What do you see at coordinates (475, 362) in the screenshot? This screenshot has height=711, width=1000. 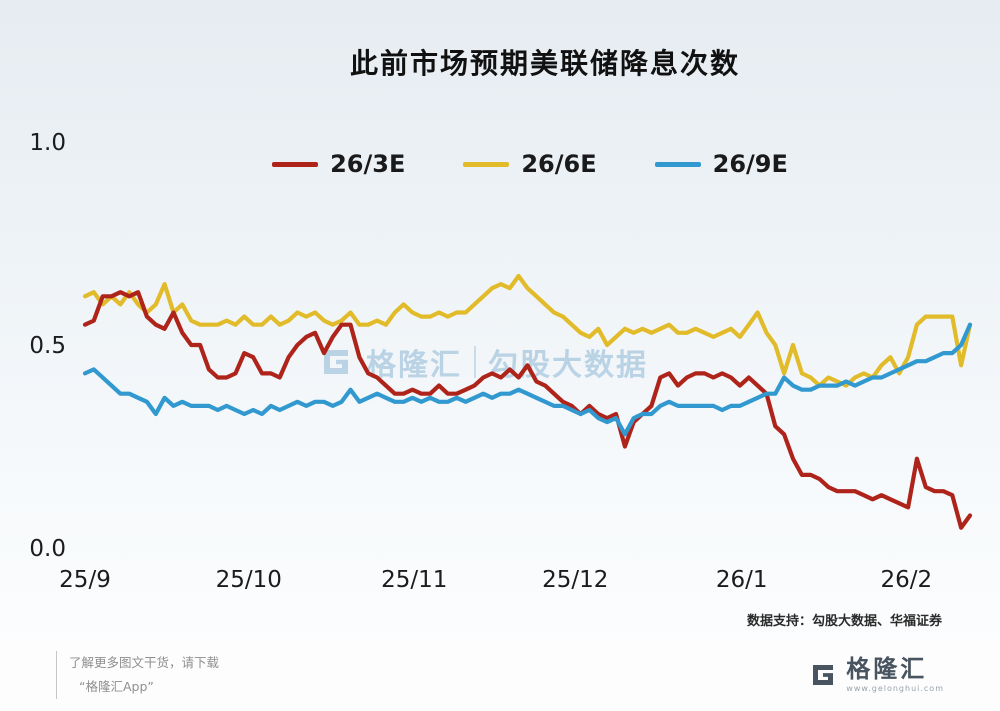 I see `watermark-divider` at bounding box center [475, 362].